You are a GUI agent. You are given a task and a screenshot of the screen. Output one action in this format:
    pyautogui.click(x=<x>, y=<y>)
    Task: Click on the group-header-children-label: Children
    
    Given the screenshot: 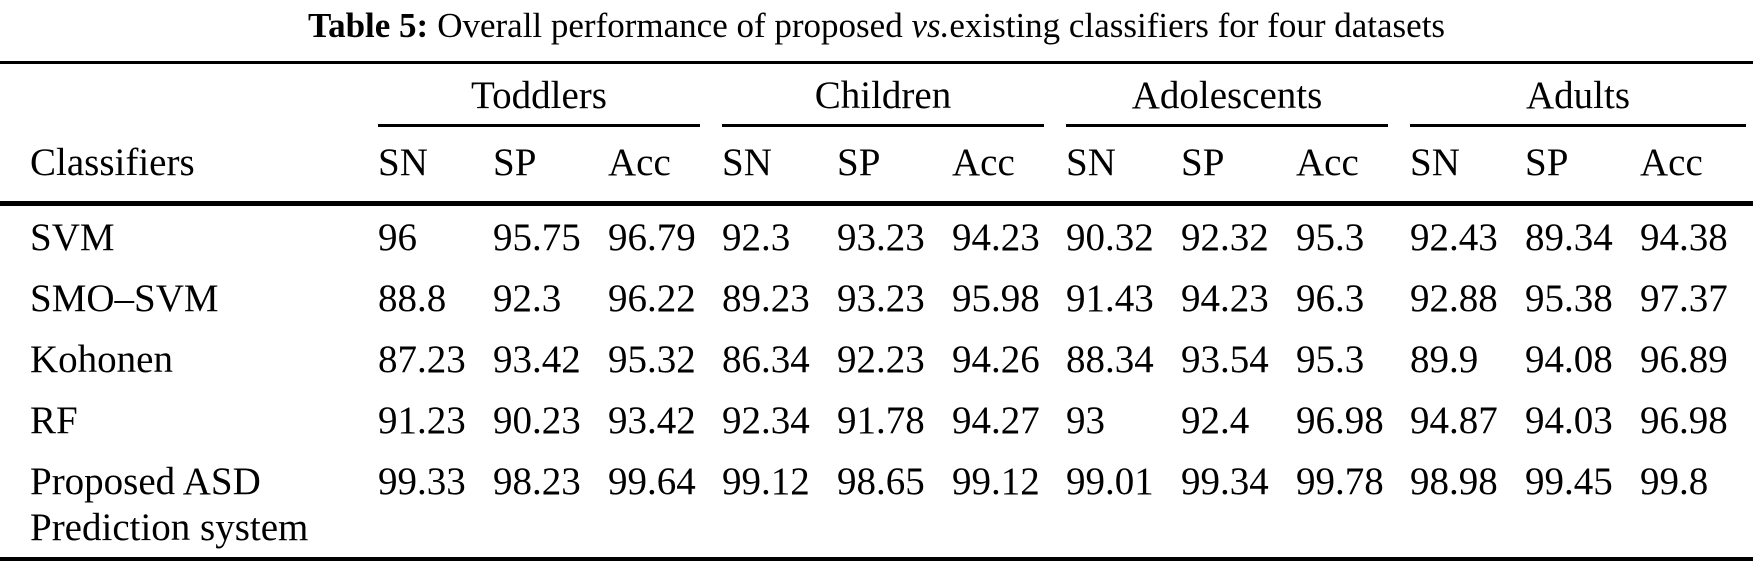 What is the action you would take?
    pyautogui.click(x=883, y=100)
    